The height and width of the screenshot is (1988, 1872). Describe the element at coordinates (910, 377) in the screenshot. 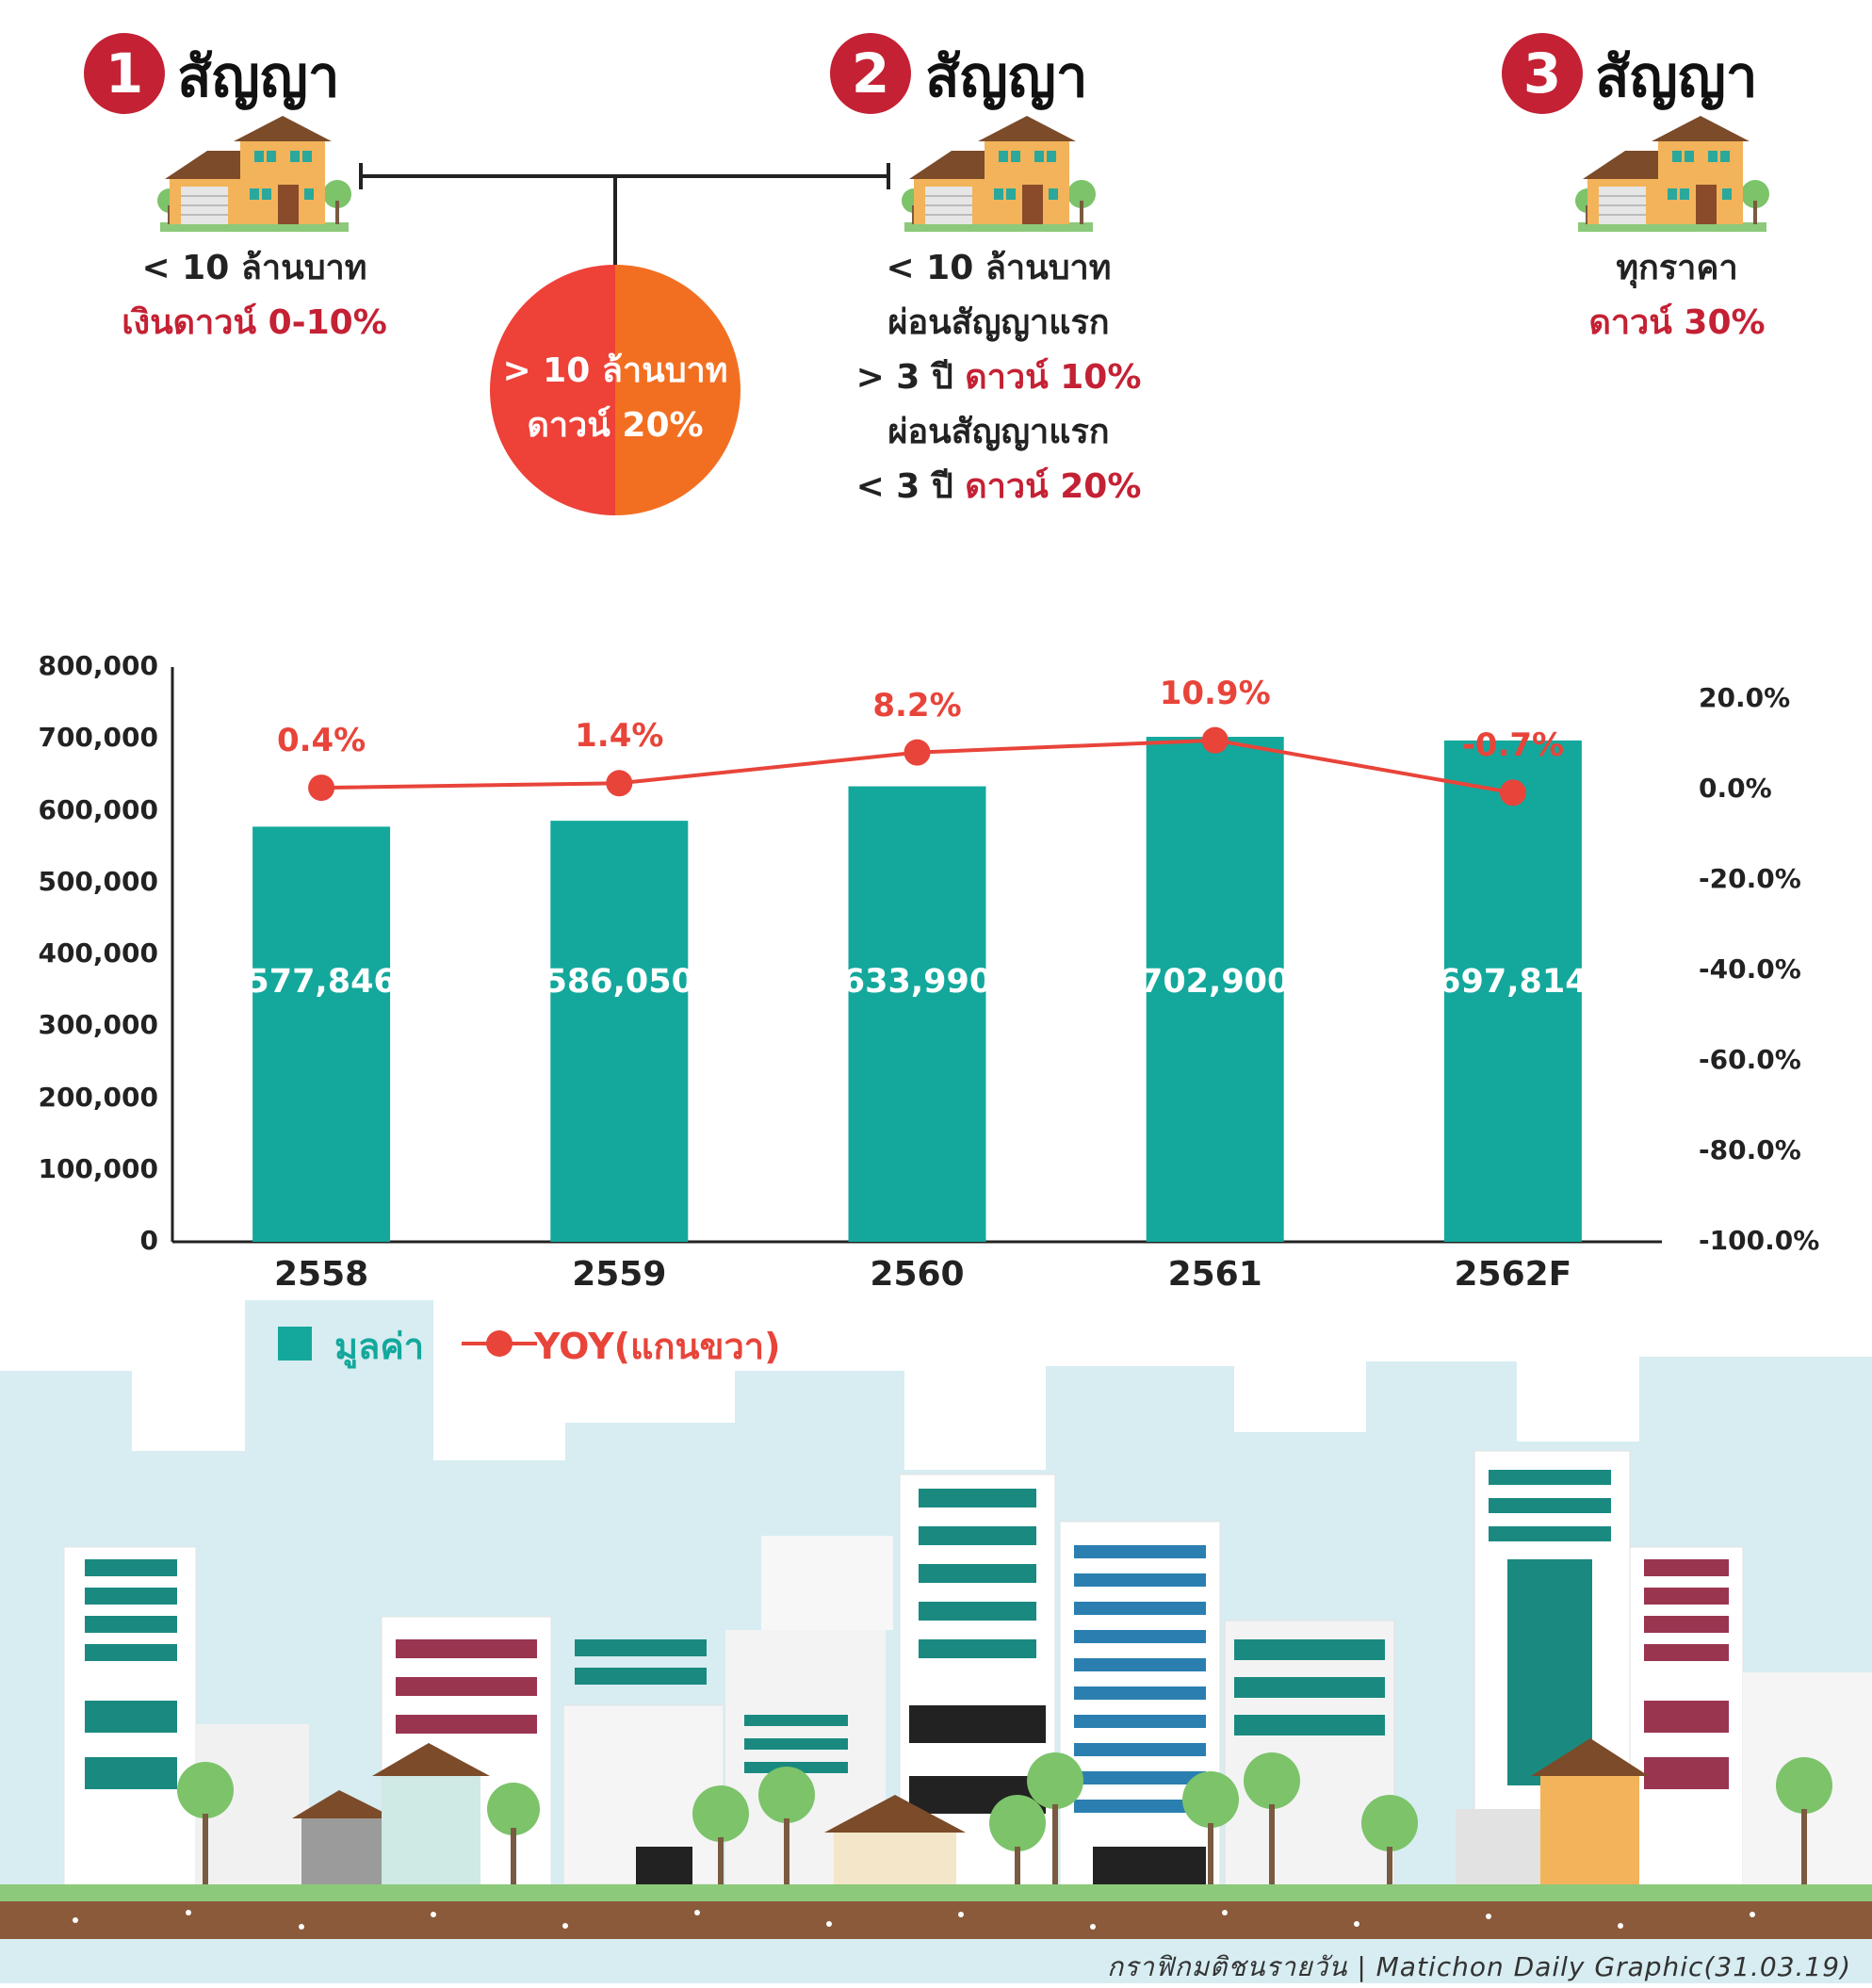

I see `step-2-line-3-prefix: > 3 ปี` at that location.